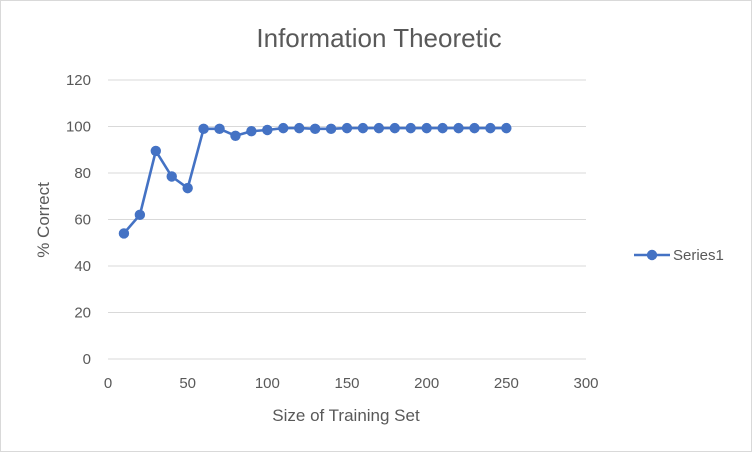  I want to click on y-tick-label: 100, so click(78, 127).